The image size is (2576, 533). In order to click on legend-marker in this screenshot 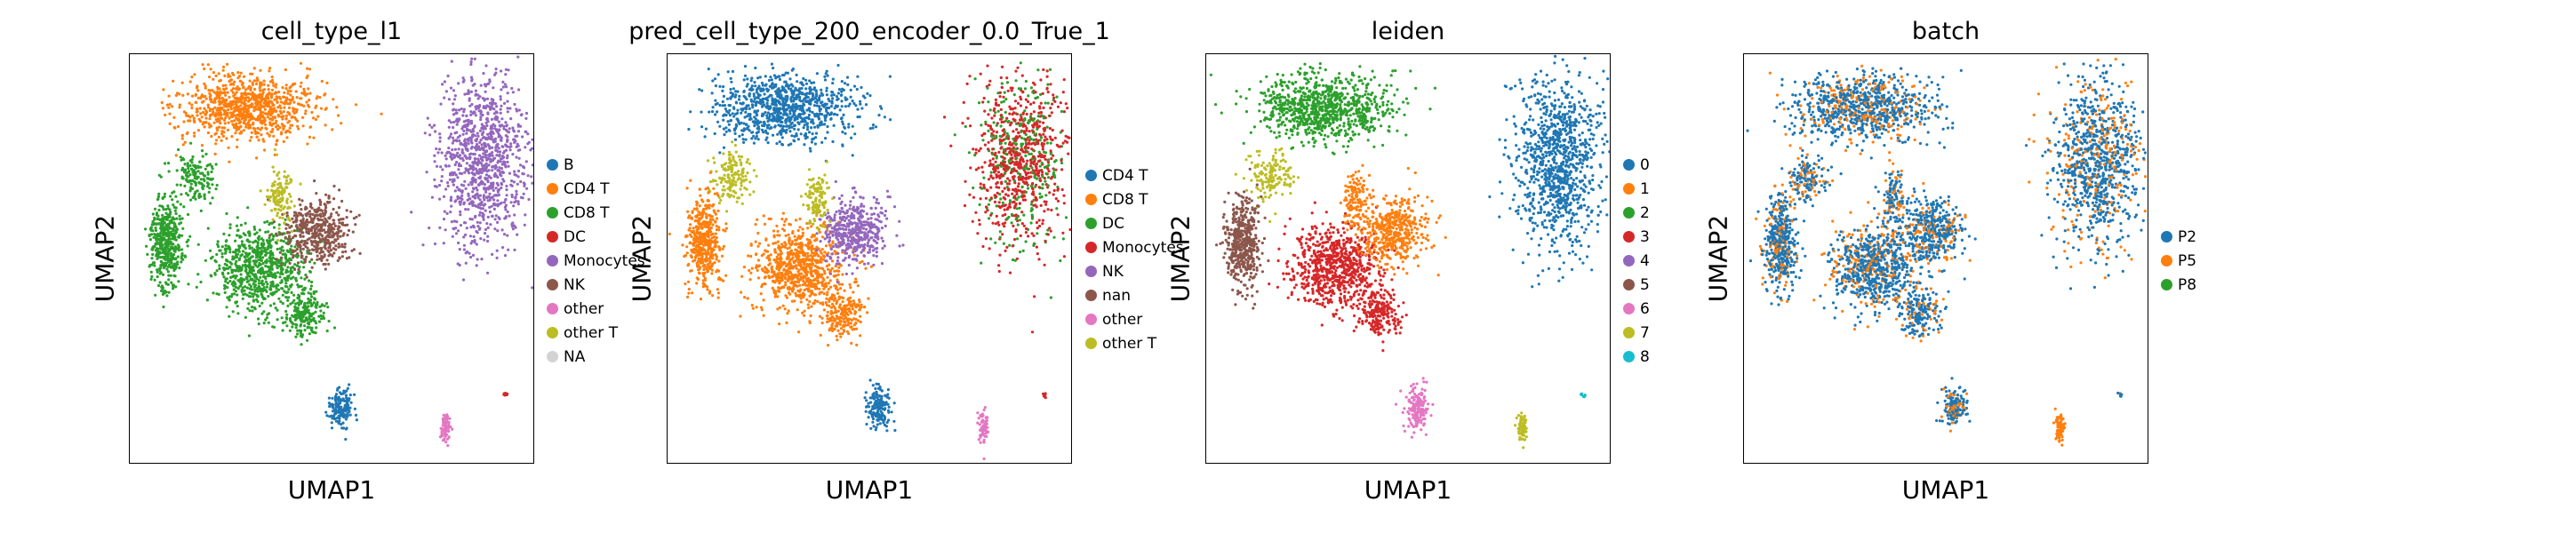, I will do `click(552, 165)`.